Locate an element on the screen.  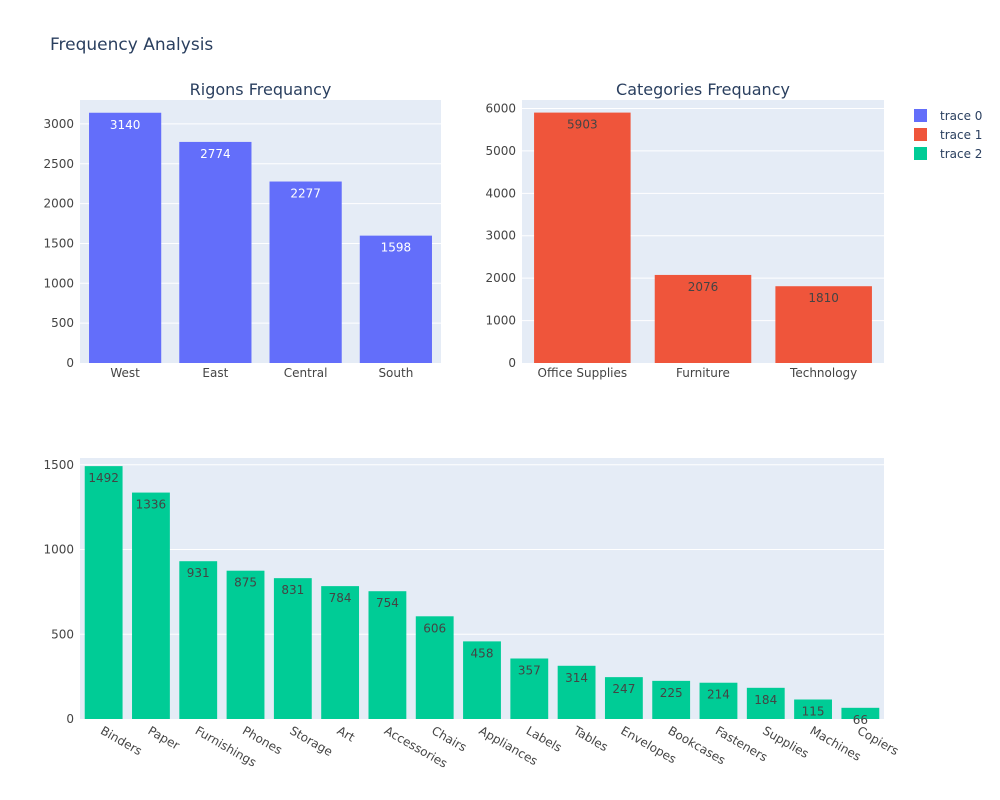
x-tick-label: Paper is located at coordinates (163, 737).